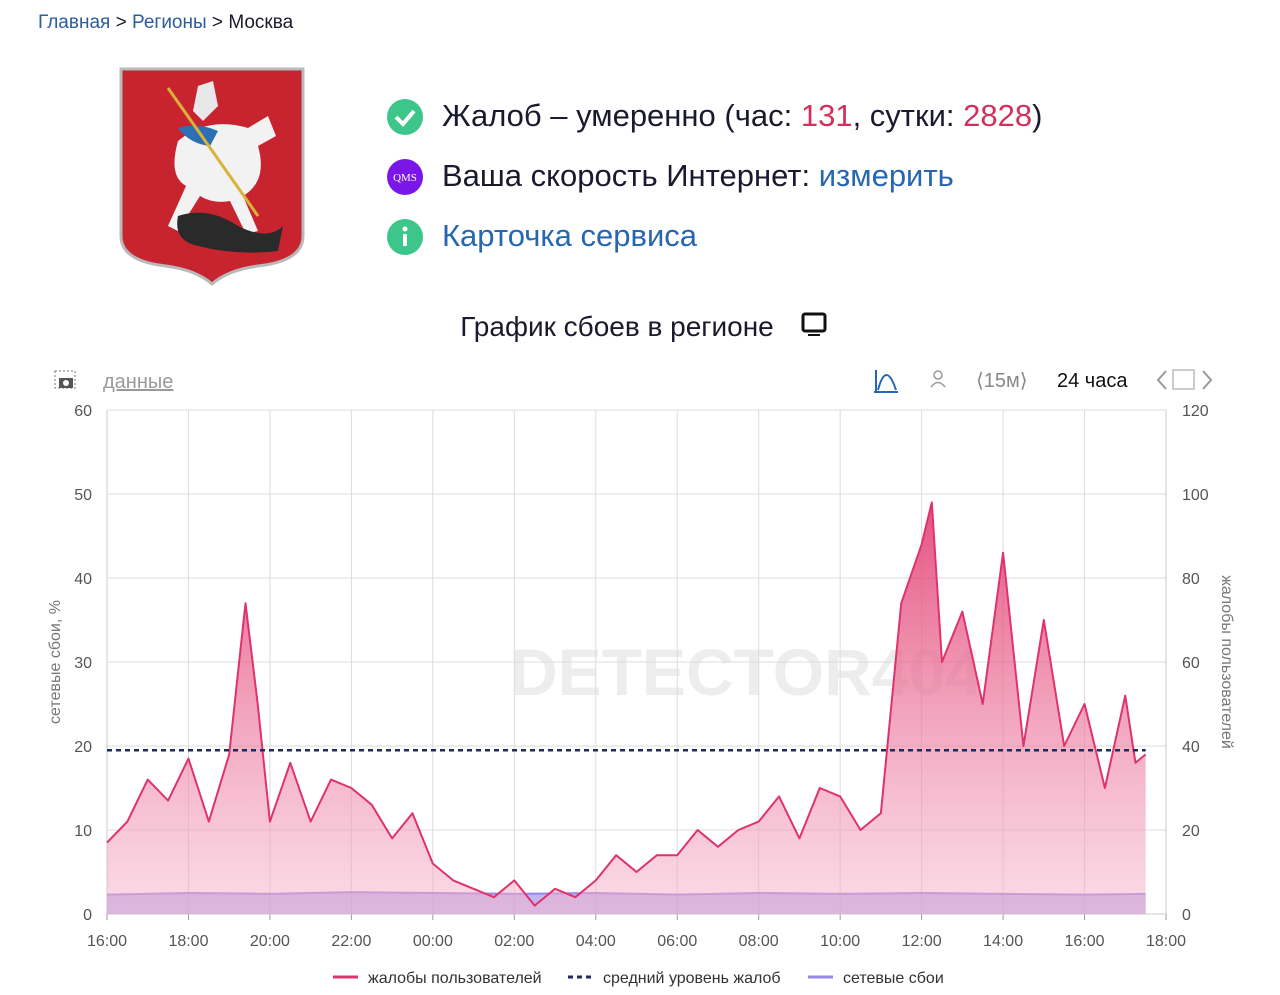 This screenshot has width=1280, height=995. What do you see at coordinates (677, 941) in the screenshot?
I see `x-tick-label: 06:00` at bounding box center [677, 941].